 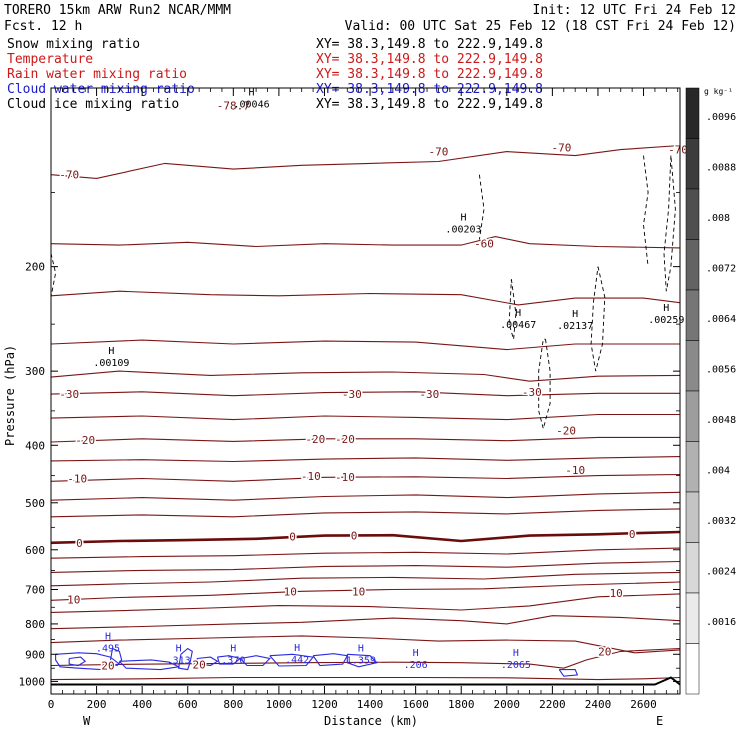 What do you see at coordinates (87, 721) in the screenshot?
I see `x-axis-west-label: W` at bounding box center [87, 721].